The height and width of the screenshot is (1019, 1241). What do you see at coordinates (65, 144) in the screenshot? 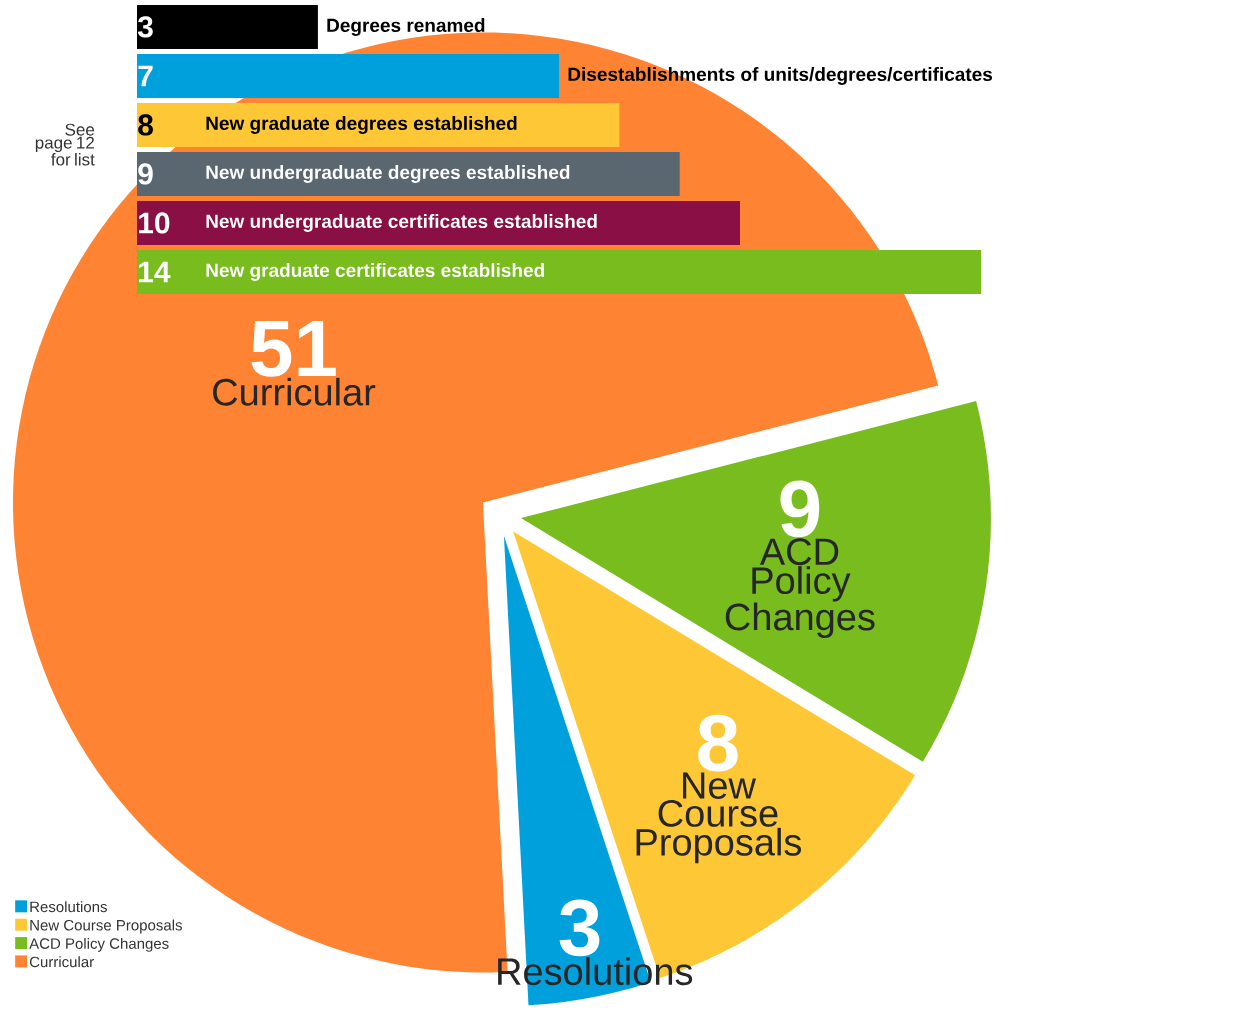
I see `text: See page 12 for list` at bounding box center [65, 144].